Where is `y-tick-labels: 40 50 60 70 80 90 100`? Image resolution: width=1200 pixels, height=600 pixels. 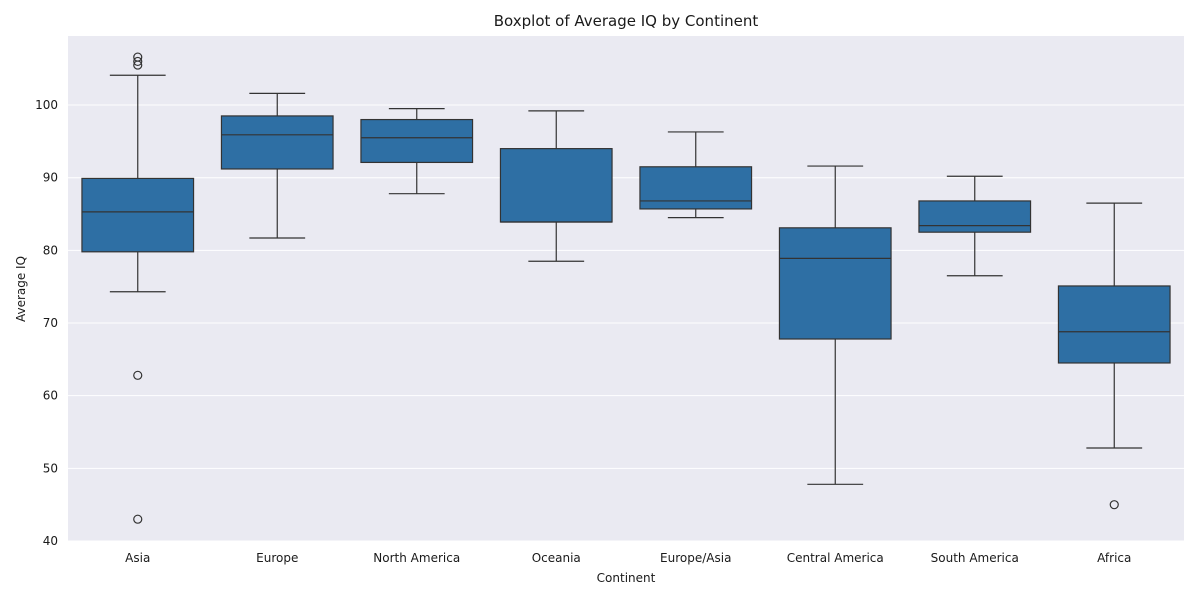
y-tick-labels: 40 50 60 70 80 90 100 is located at coordinates (46, 323).